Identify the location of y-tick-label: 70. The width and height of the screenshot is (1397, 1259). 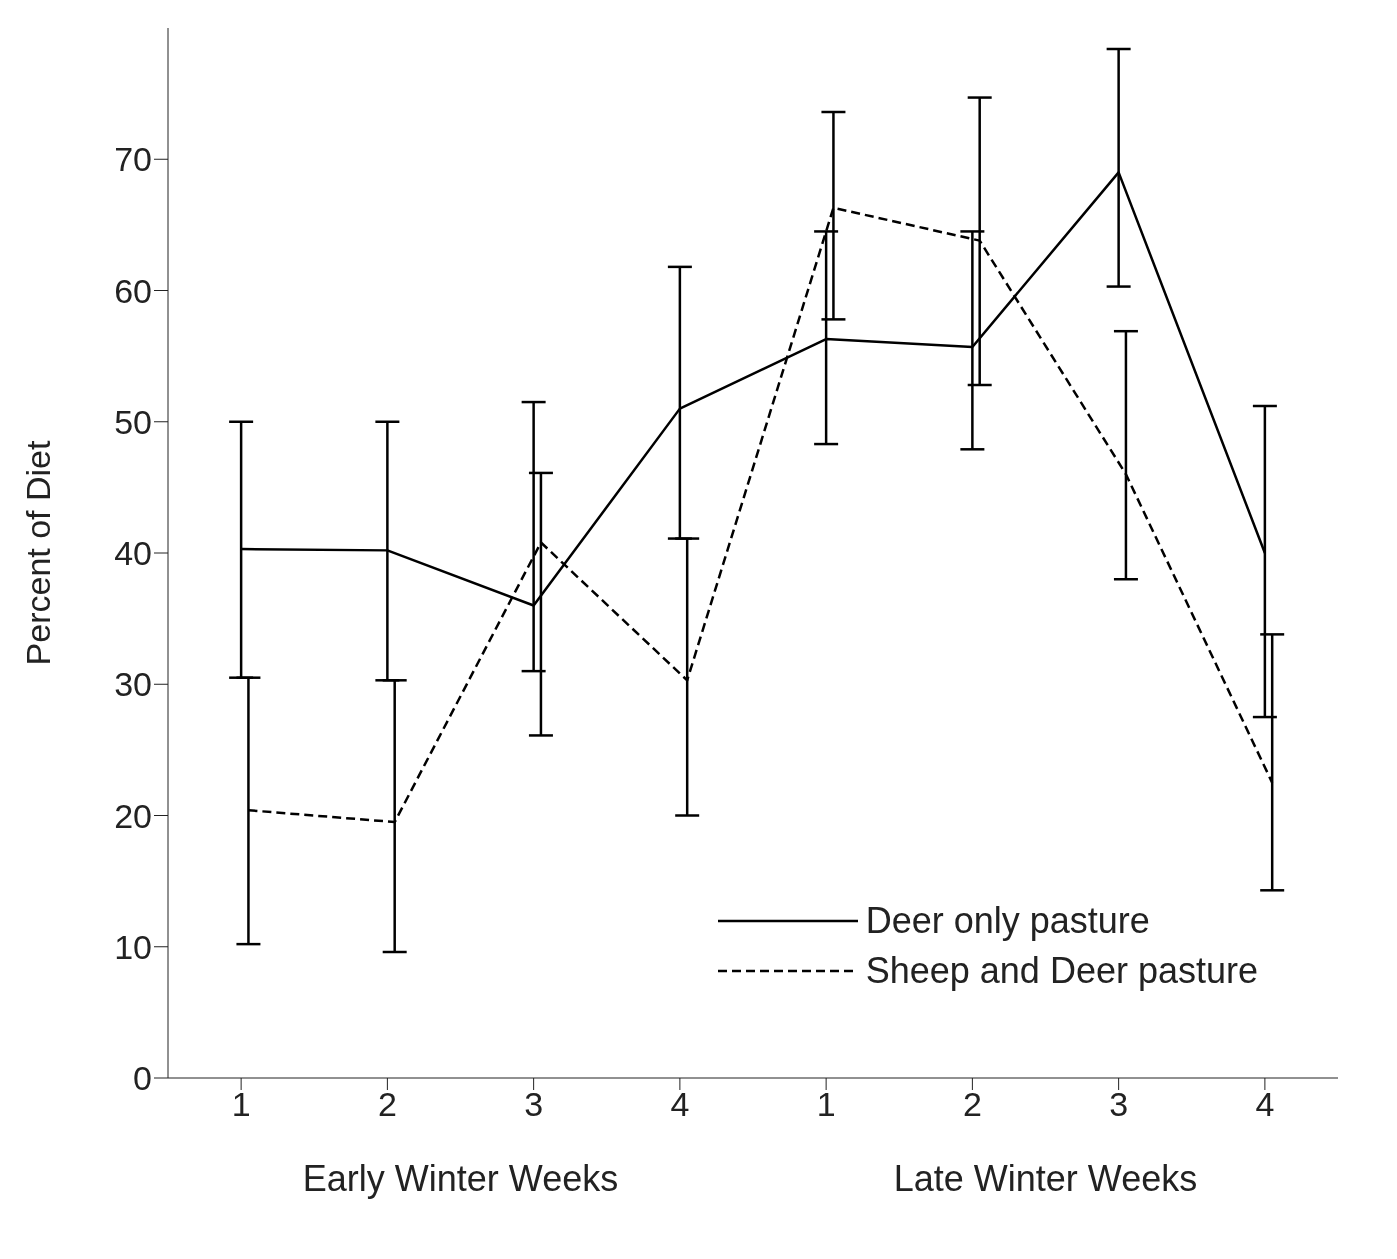
(133, 159).